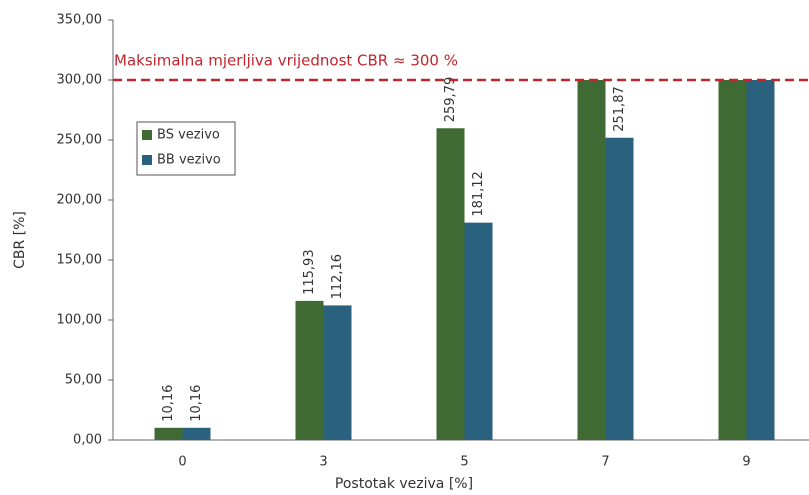  Describe the element at coordinates (337, 277) in the screenshot. I see `data-label: 112,16` at that location.